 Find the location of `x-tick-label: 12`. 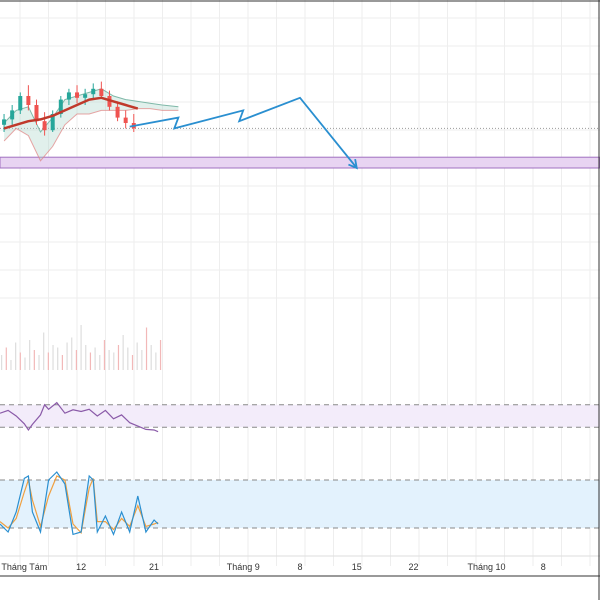

x-tick-label: 12 is located at coordinates (81, 567).